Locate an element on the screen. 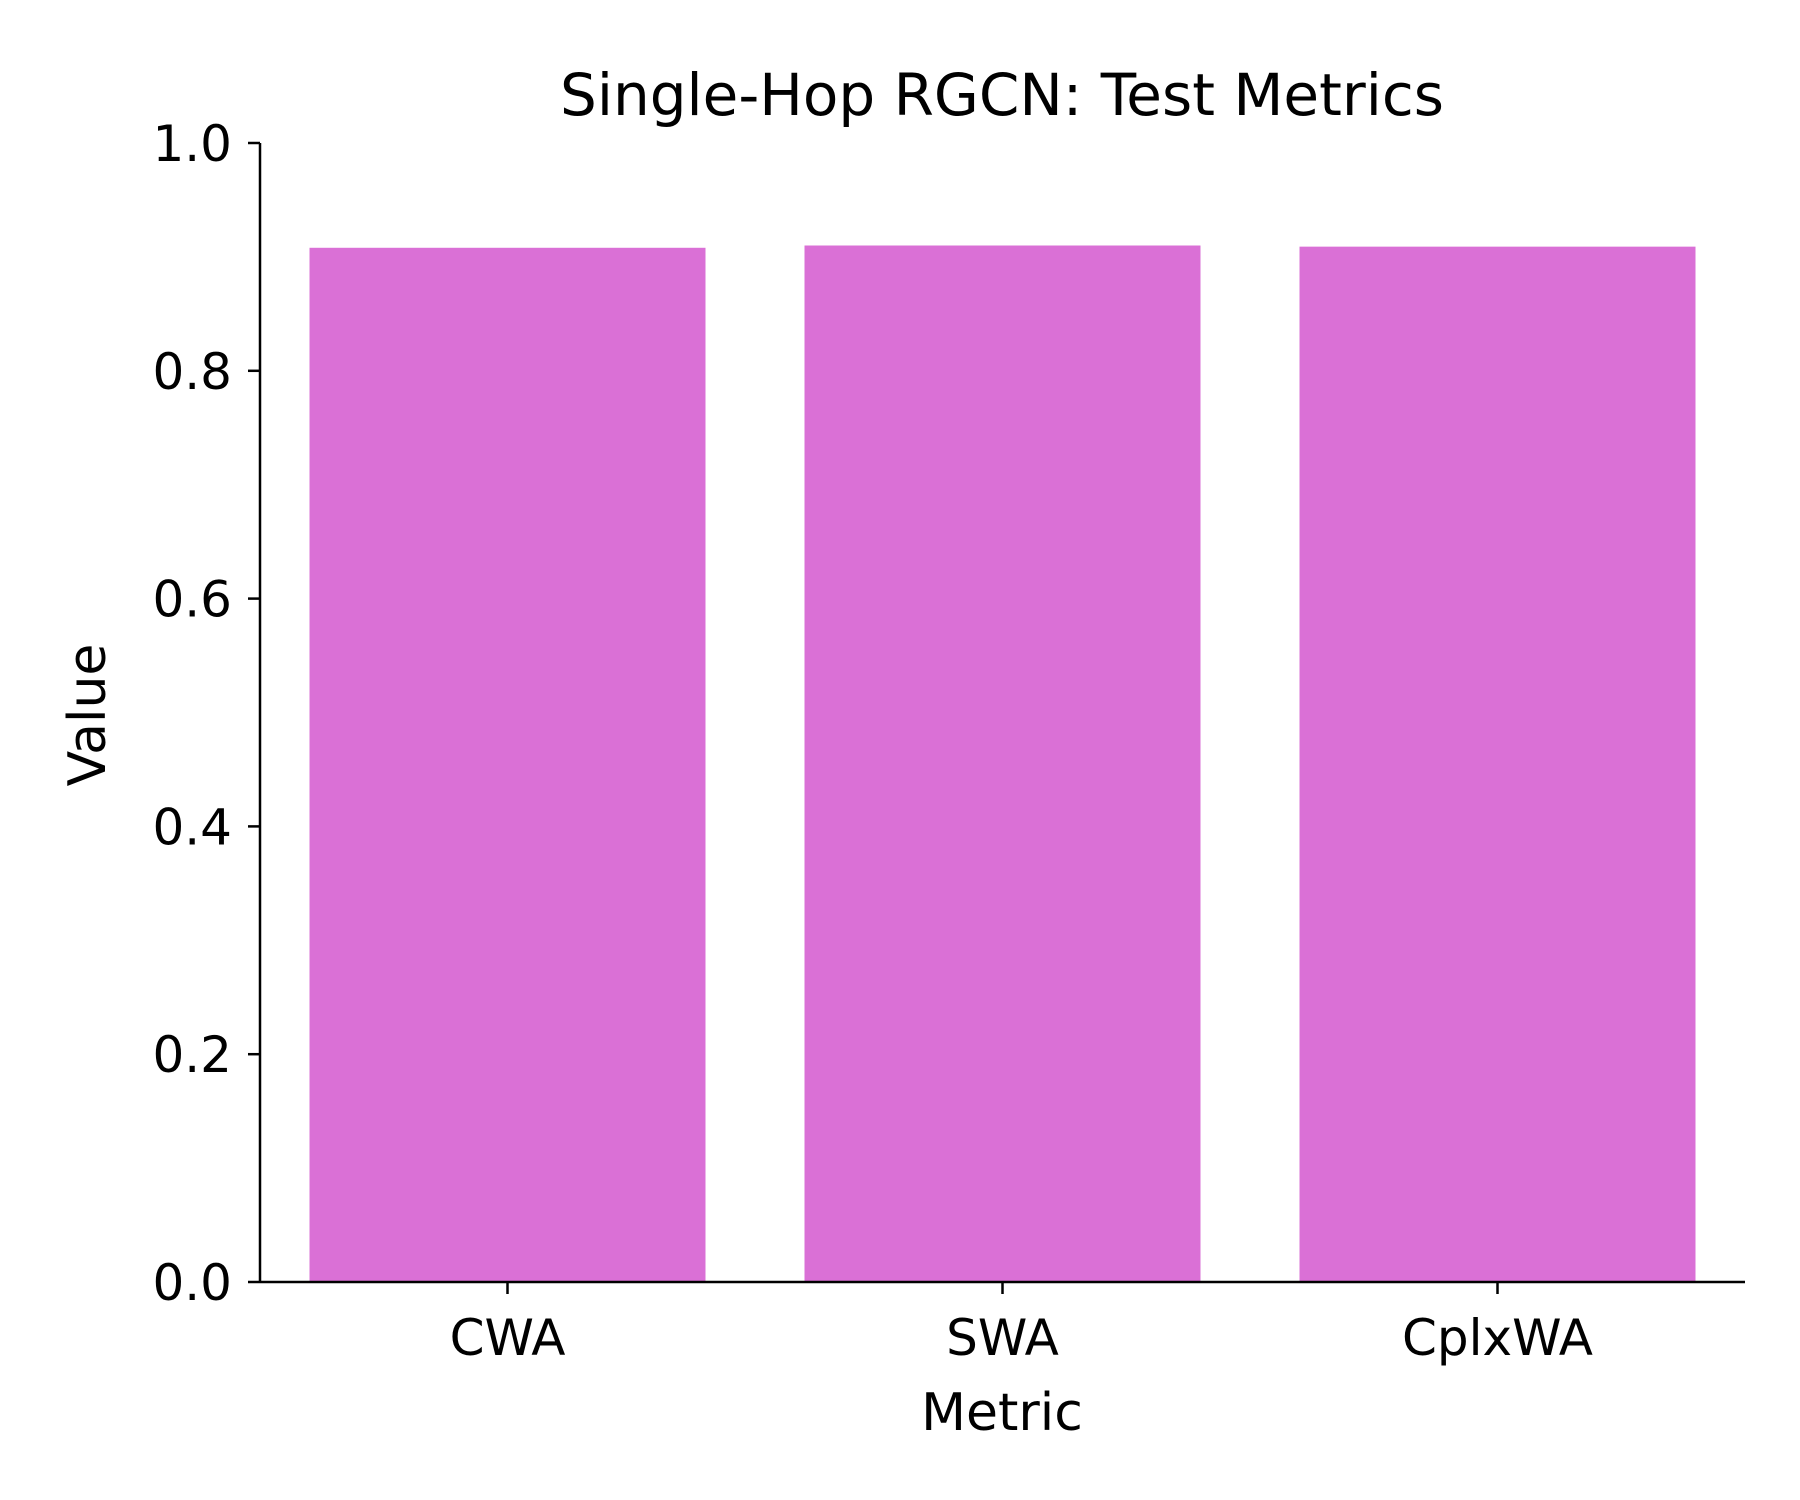 This screenshot has width=1800, height=1500. y-tick-label: 0.0 is located at coordinates (192, 1283).